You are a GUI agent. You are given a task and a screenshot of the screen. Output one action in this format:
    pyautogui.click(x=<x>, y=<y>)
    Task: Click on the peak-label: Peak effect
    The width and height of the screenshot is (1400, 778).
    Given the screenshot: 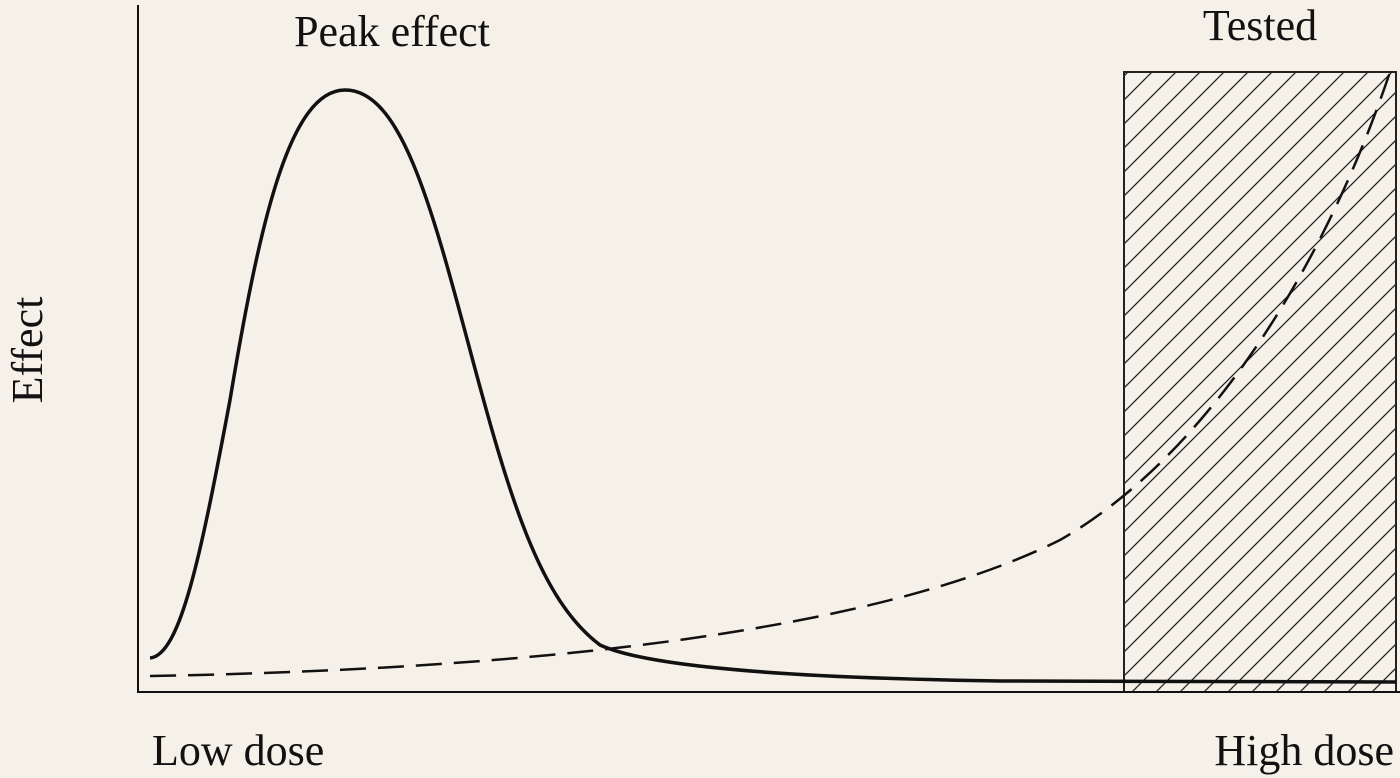 What is the action you would take?
    pyautogui.click(x=392, y=31)
    